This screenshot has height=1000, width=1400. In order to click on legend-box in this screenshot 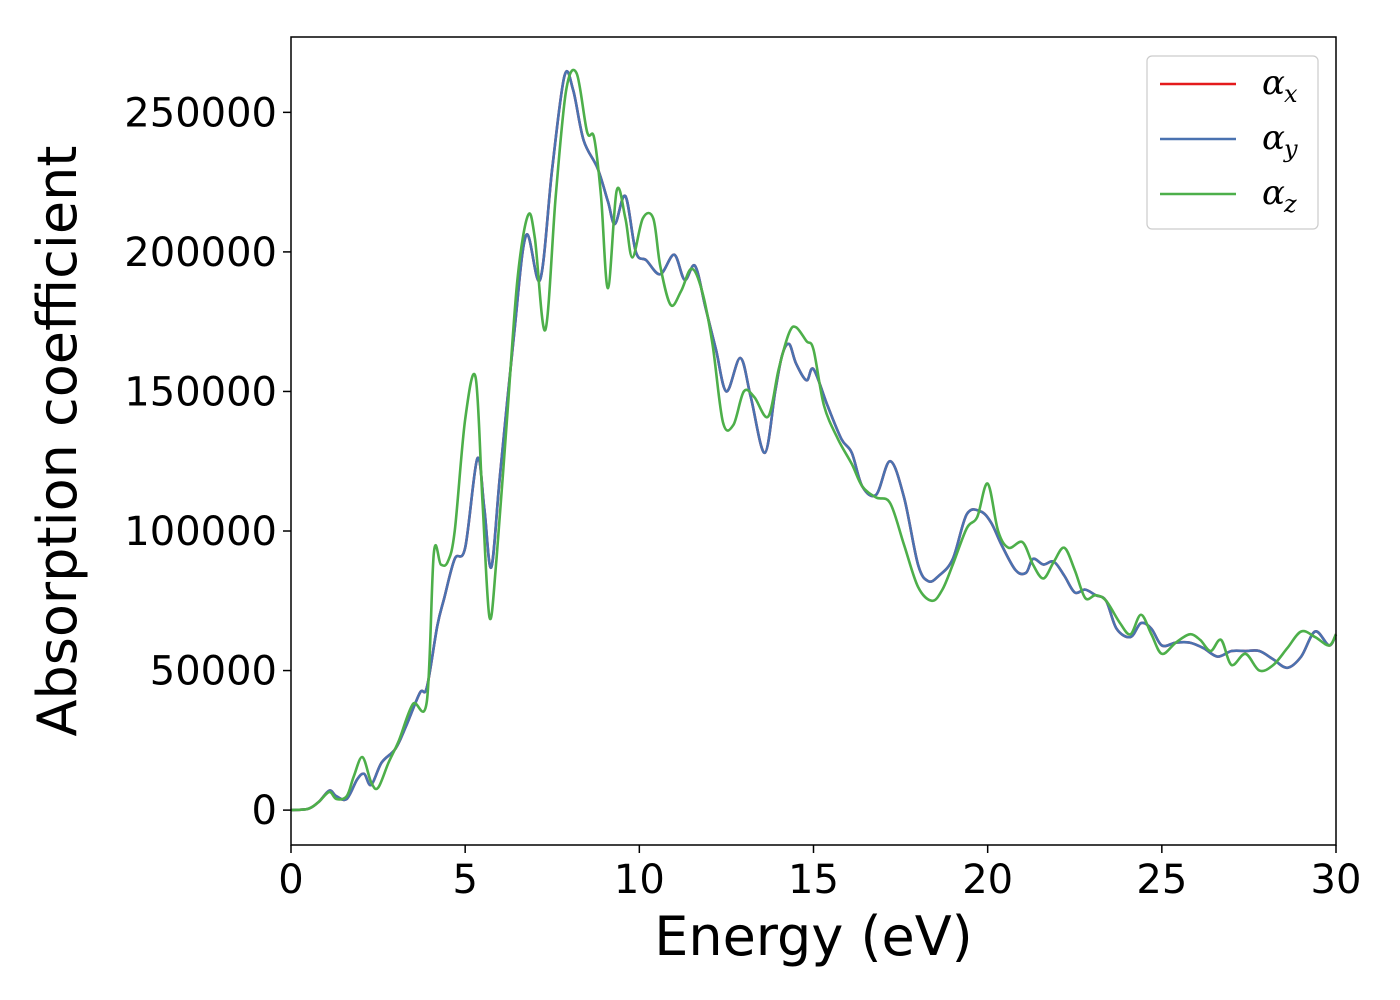, I will do `click(1232, 142)`.